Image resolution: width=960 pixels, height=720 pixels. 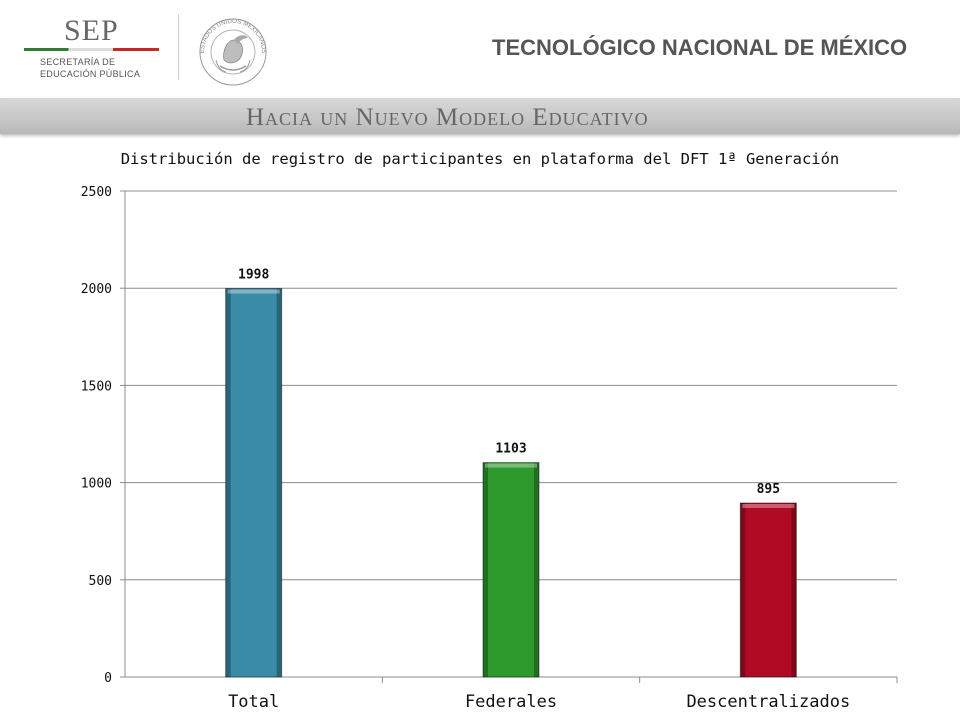 I want to click on header-divider, so click(x=178, y=47).